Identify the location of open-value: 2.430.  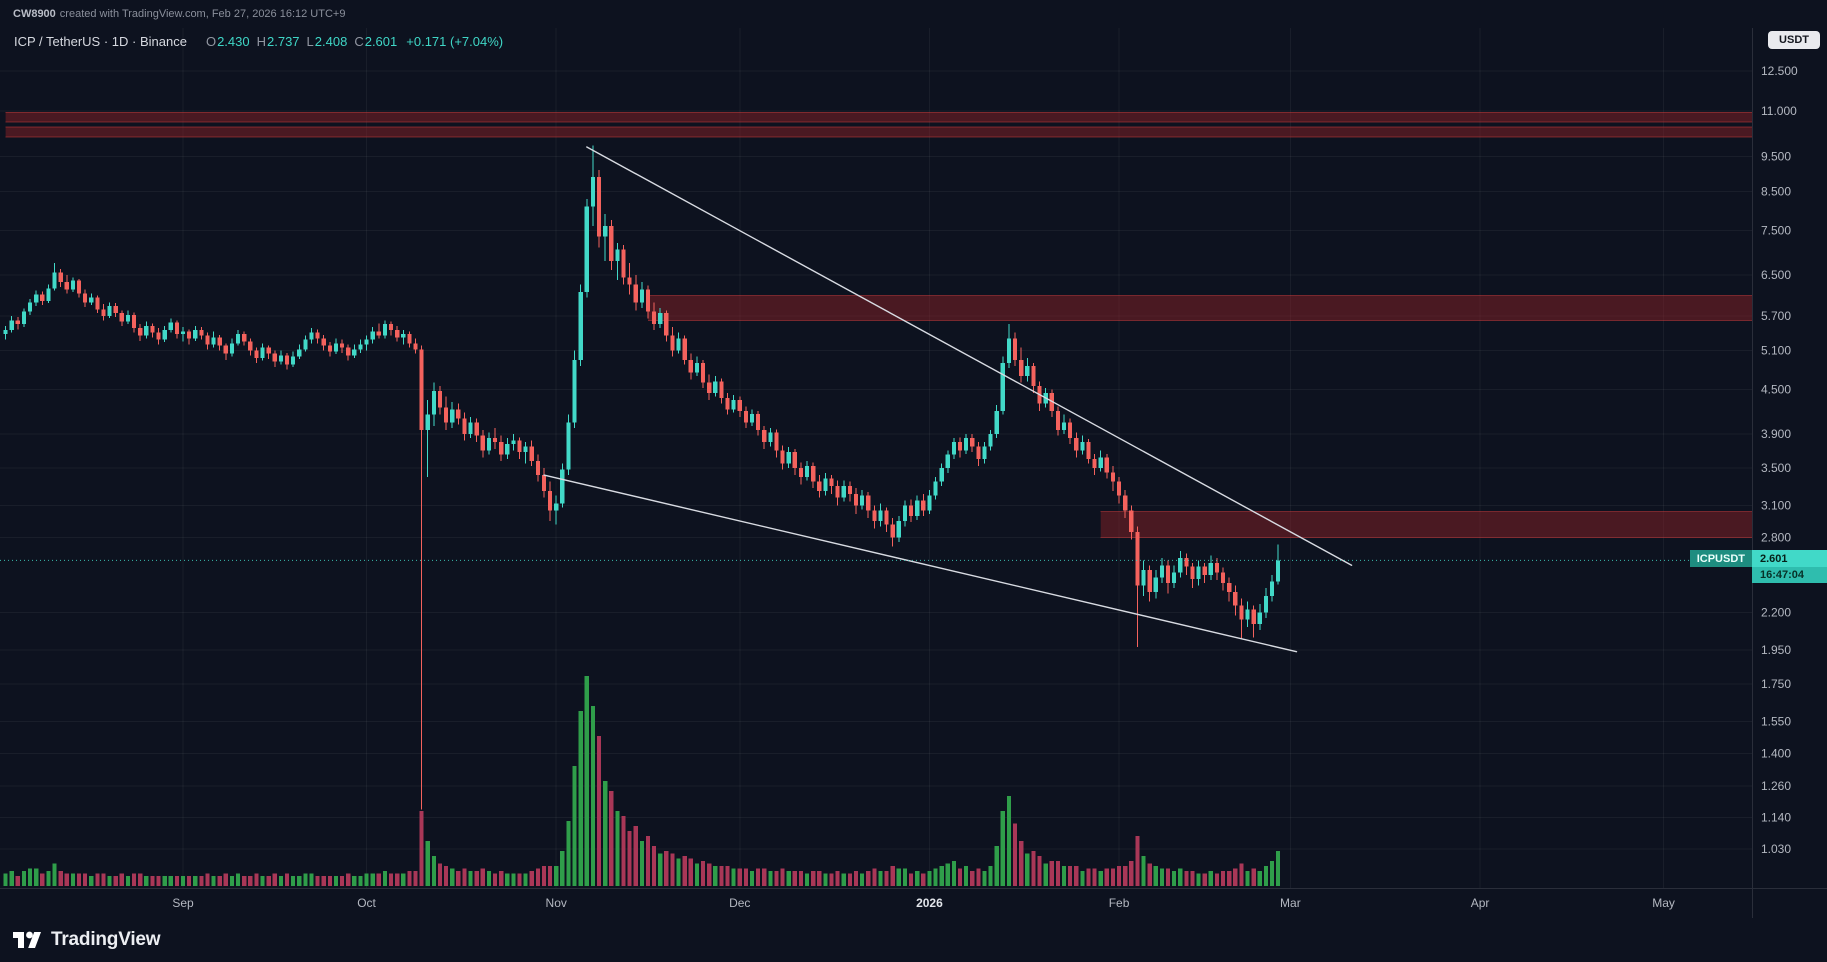
(233, 41).